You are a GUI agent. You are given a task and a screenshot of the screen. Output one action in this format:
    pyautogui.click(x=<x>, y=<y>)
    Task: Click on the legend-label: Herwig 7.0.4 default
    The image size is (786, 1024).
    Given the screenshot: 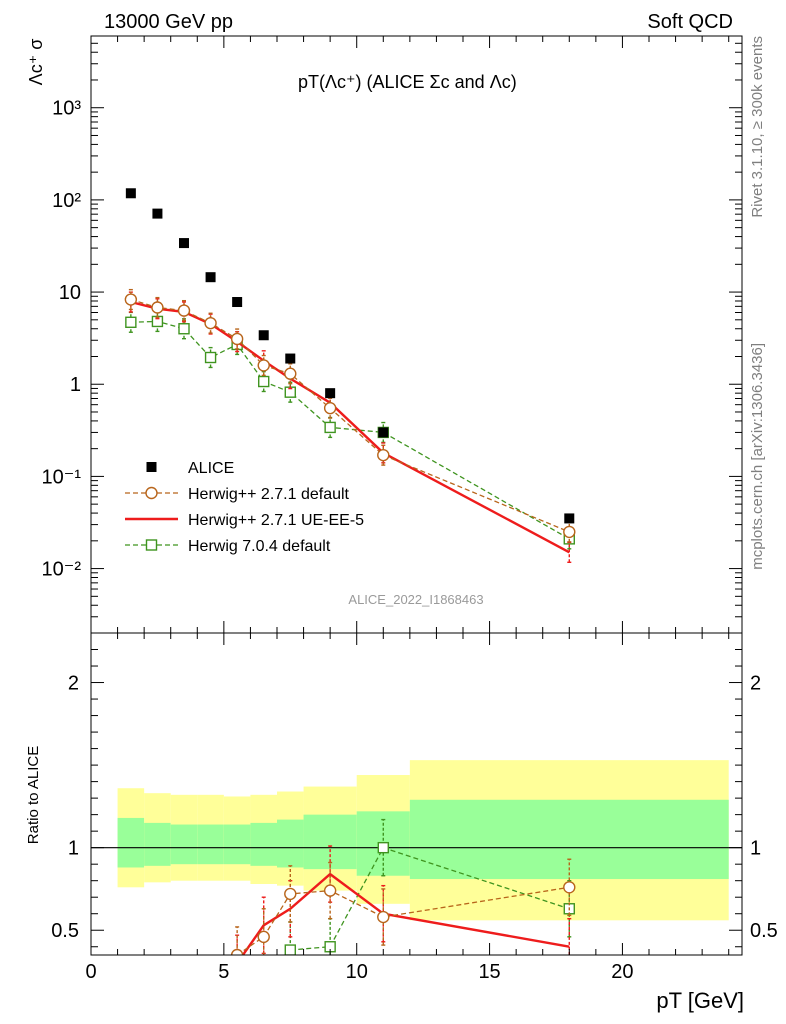 What is the action you would take?
    pyautogui.click(x=259, y=546)
    